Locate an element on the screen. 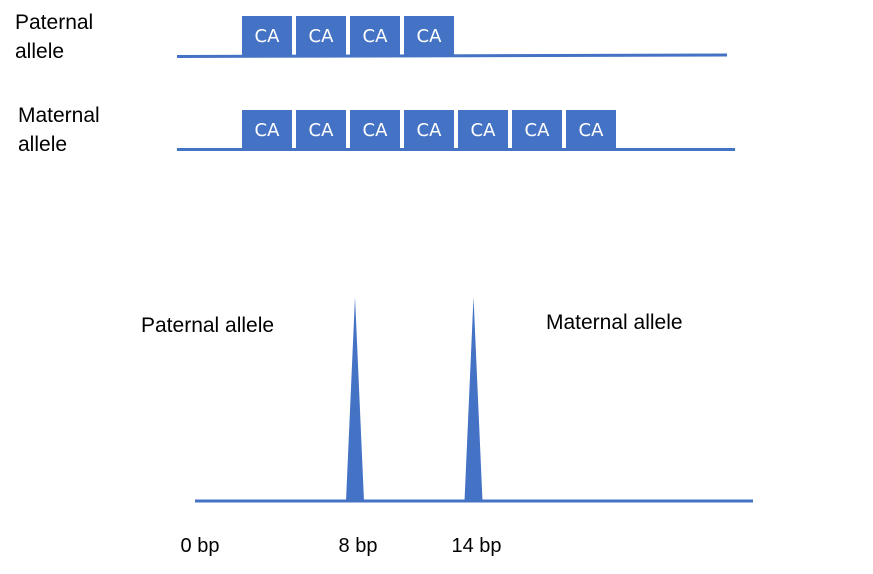 The height and width of the screenshot is (574, 873). maternal-ca-repeat-2: CA is located at coordinates (321, 130).